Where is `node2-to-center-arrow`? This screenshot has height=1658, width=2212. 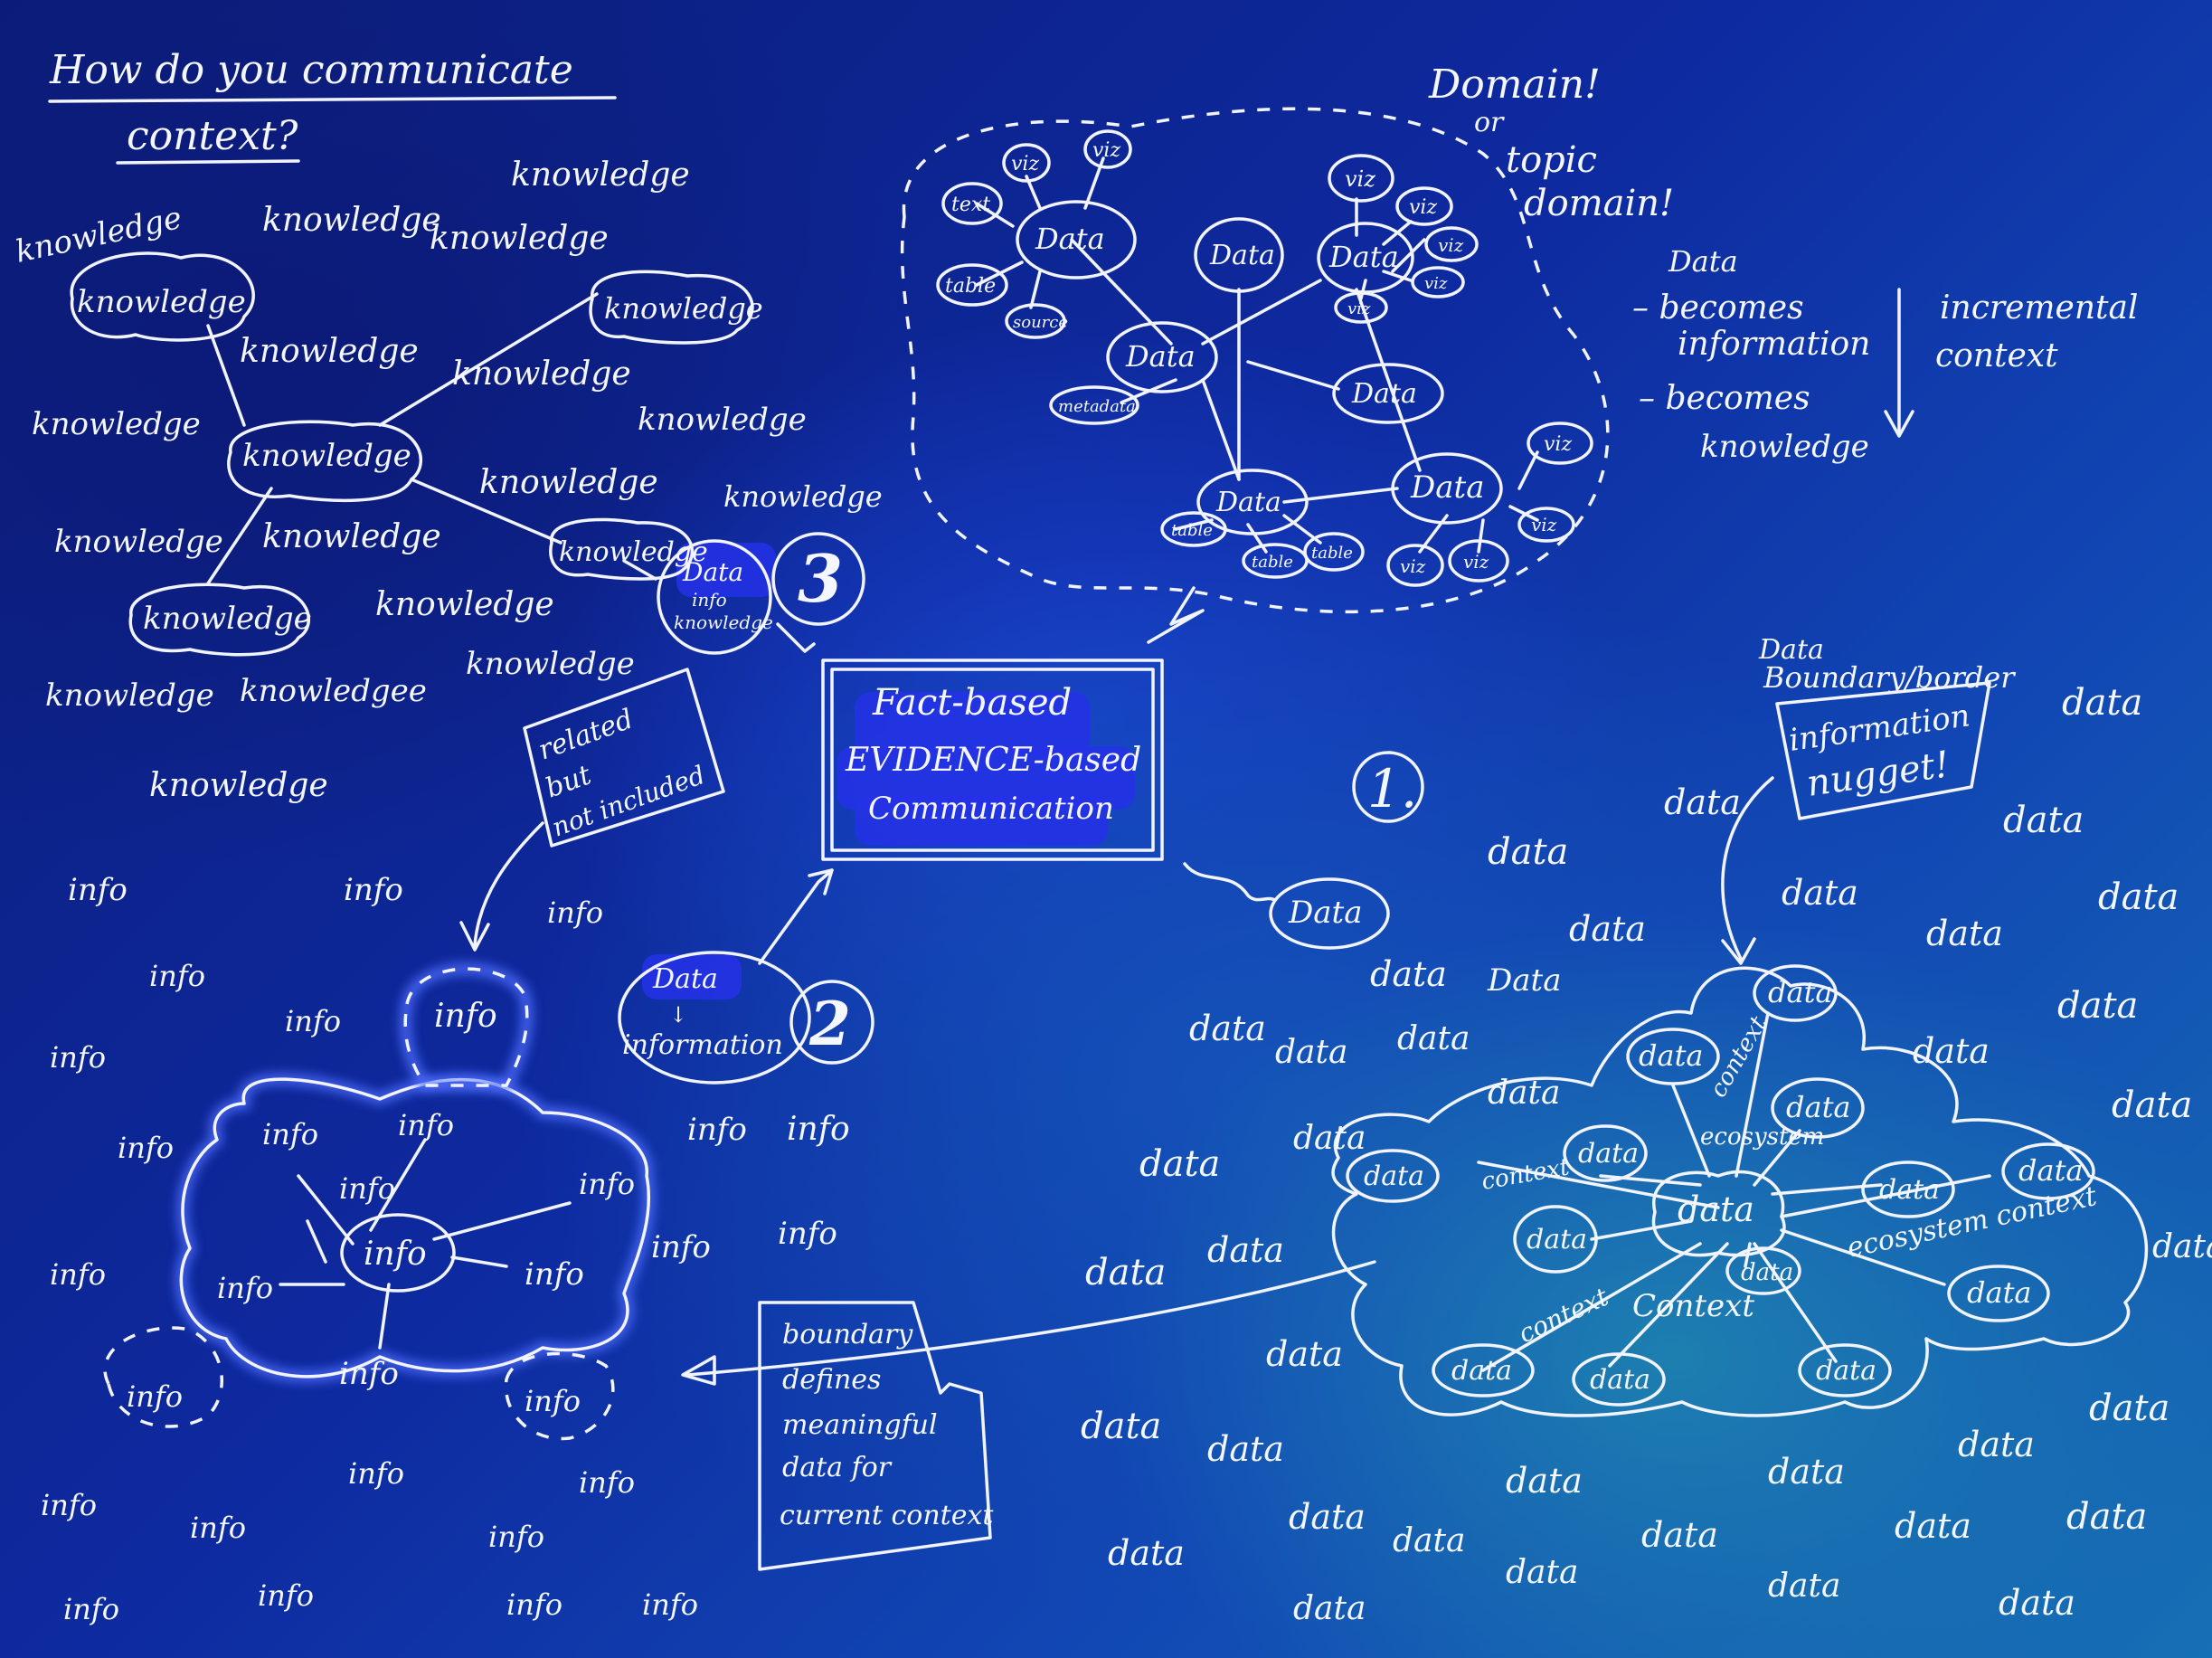
node2-to-center-arrow is located at coordinates (796, 916).